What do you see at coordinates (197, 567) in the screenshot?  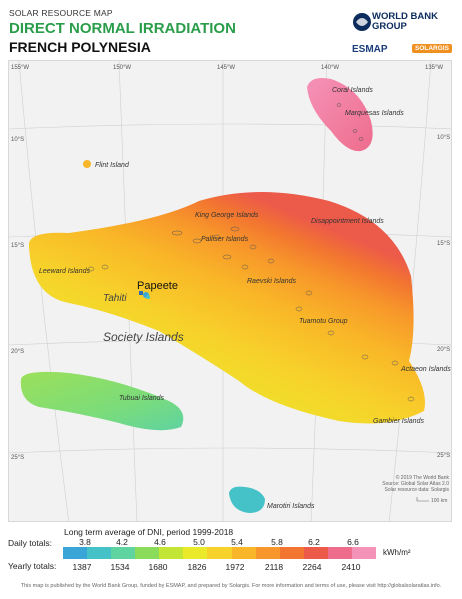 I see `yearly-tick: 1826` at bounding box center [197, 567].